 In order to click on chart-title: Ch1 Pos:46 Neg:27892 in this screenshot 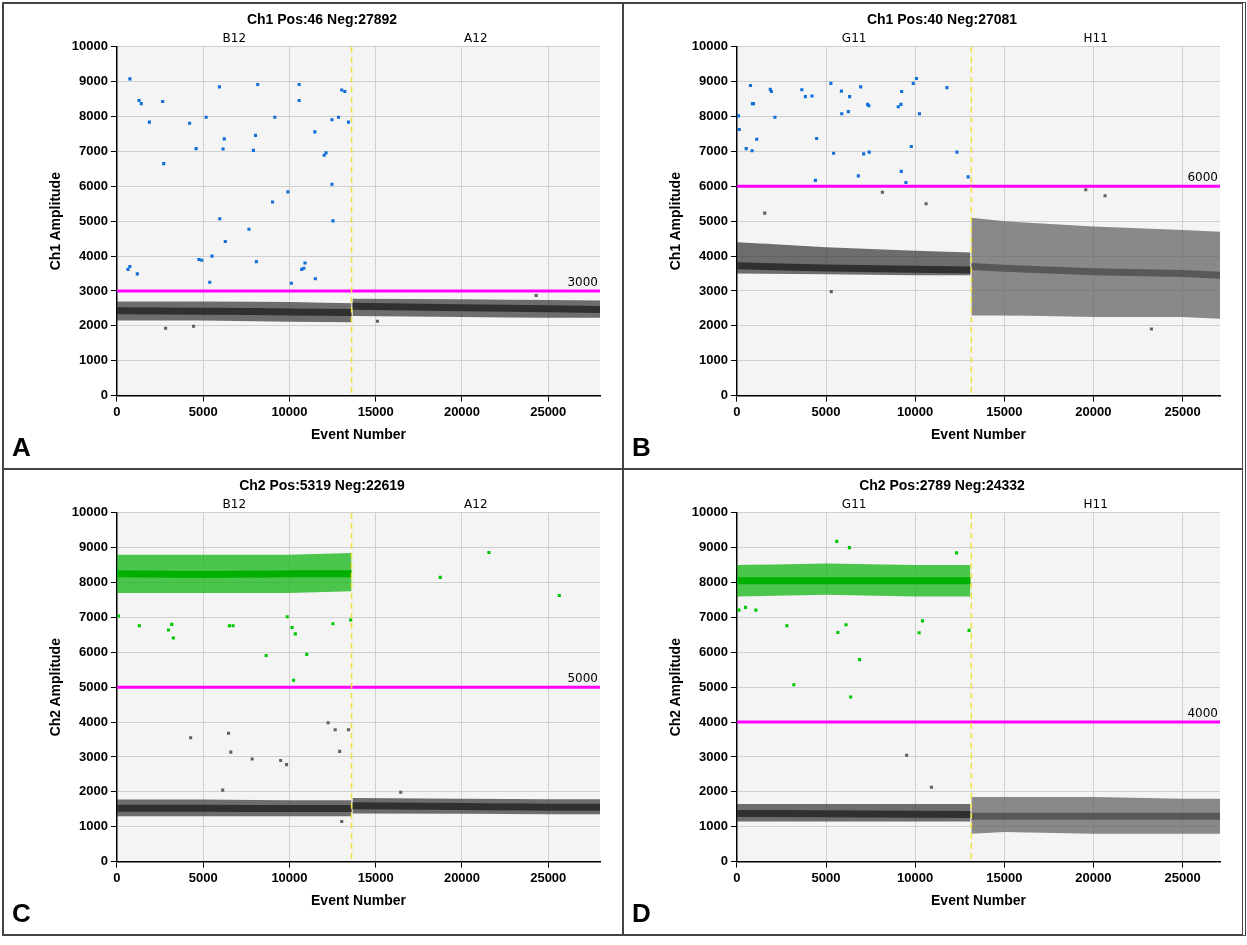, I will do `click(322, 19)`.